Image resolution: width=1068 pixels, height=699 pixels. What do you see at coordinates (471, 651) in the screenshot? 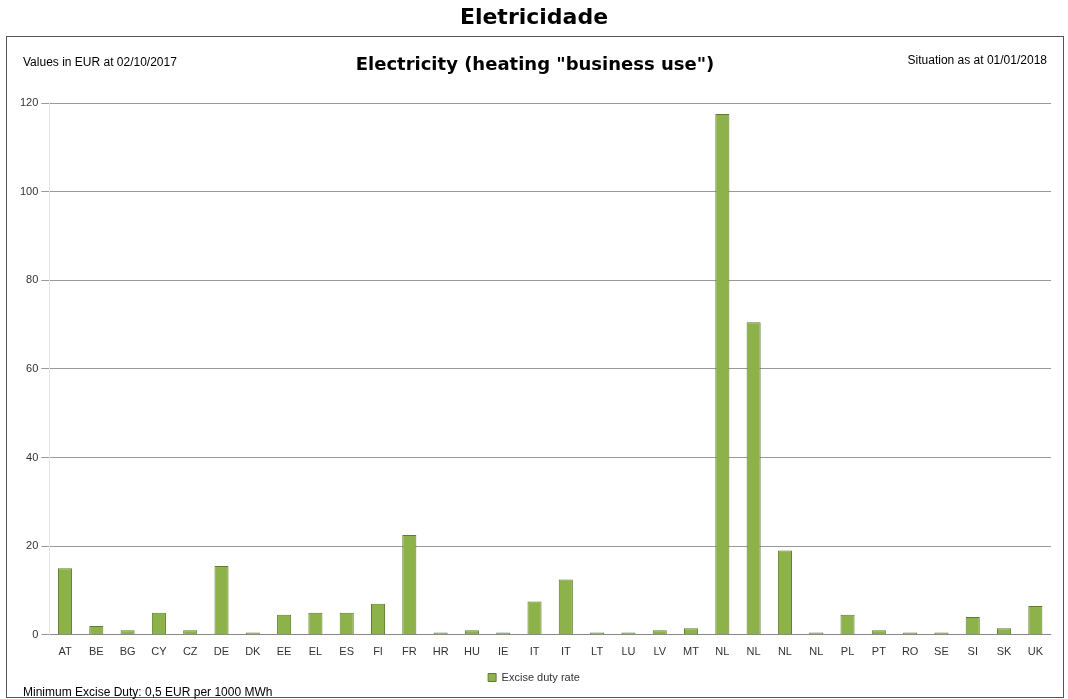
I see `x-tick-label: HU` at bounding box center [471, 651].